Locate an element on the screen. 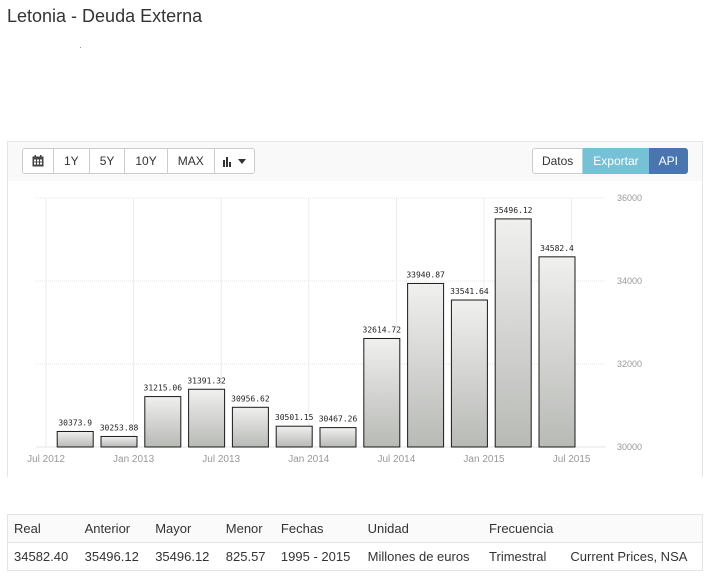 This screenshot has width=713, height=577. bar-value-label: 31215.06 is located at coordinates (163, 388).